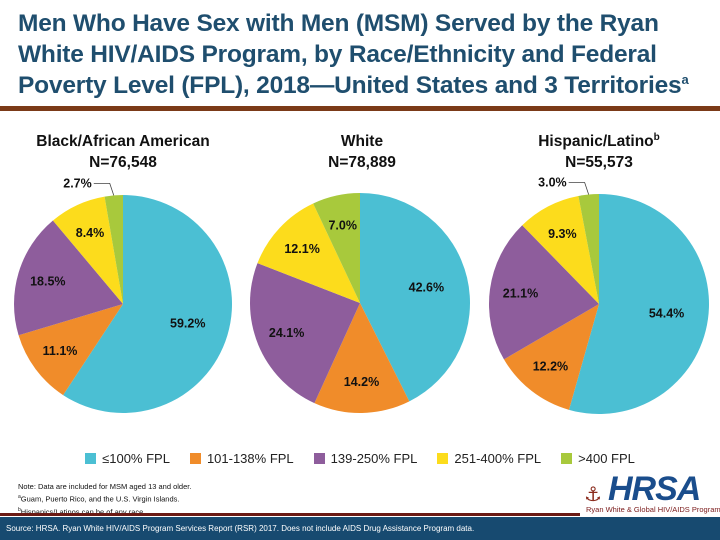  Describe the element at coordinates (122, 141) in the screenshot. I see `pie-title: Black/African American` at that location.